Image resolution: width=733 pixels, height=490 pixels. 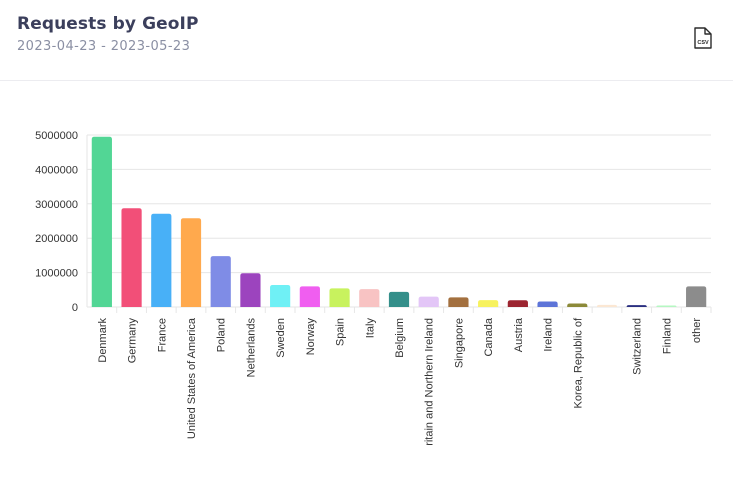 I want to click on y-tick-label: 0, so click(x=75, y=308).